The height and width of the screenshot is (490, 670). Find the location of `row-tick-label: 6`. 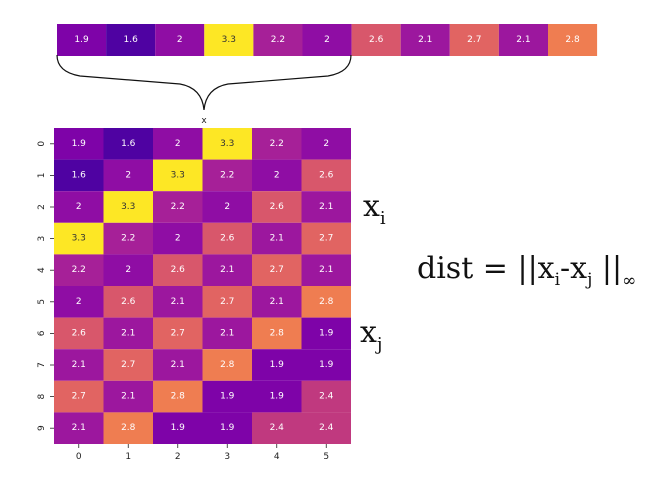

row-tick-label: 6 is located at coordinates (42, 333).